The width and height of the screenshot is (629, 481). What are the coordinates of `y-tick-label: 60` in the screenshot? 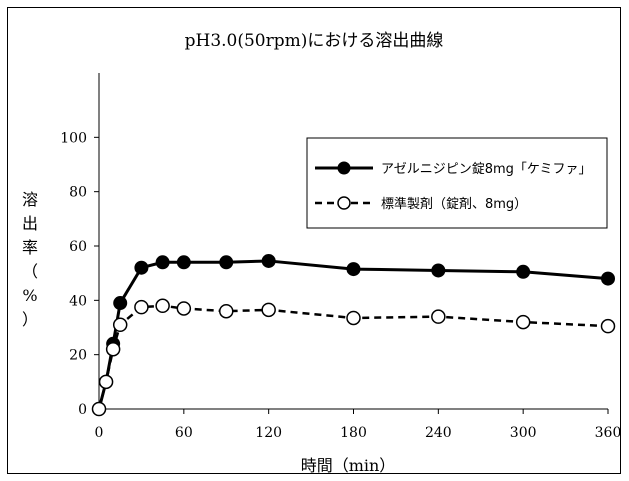 It's located at (78, 247).